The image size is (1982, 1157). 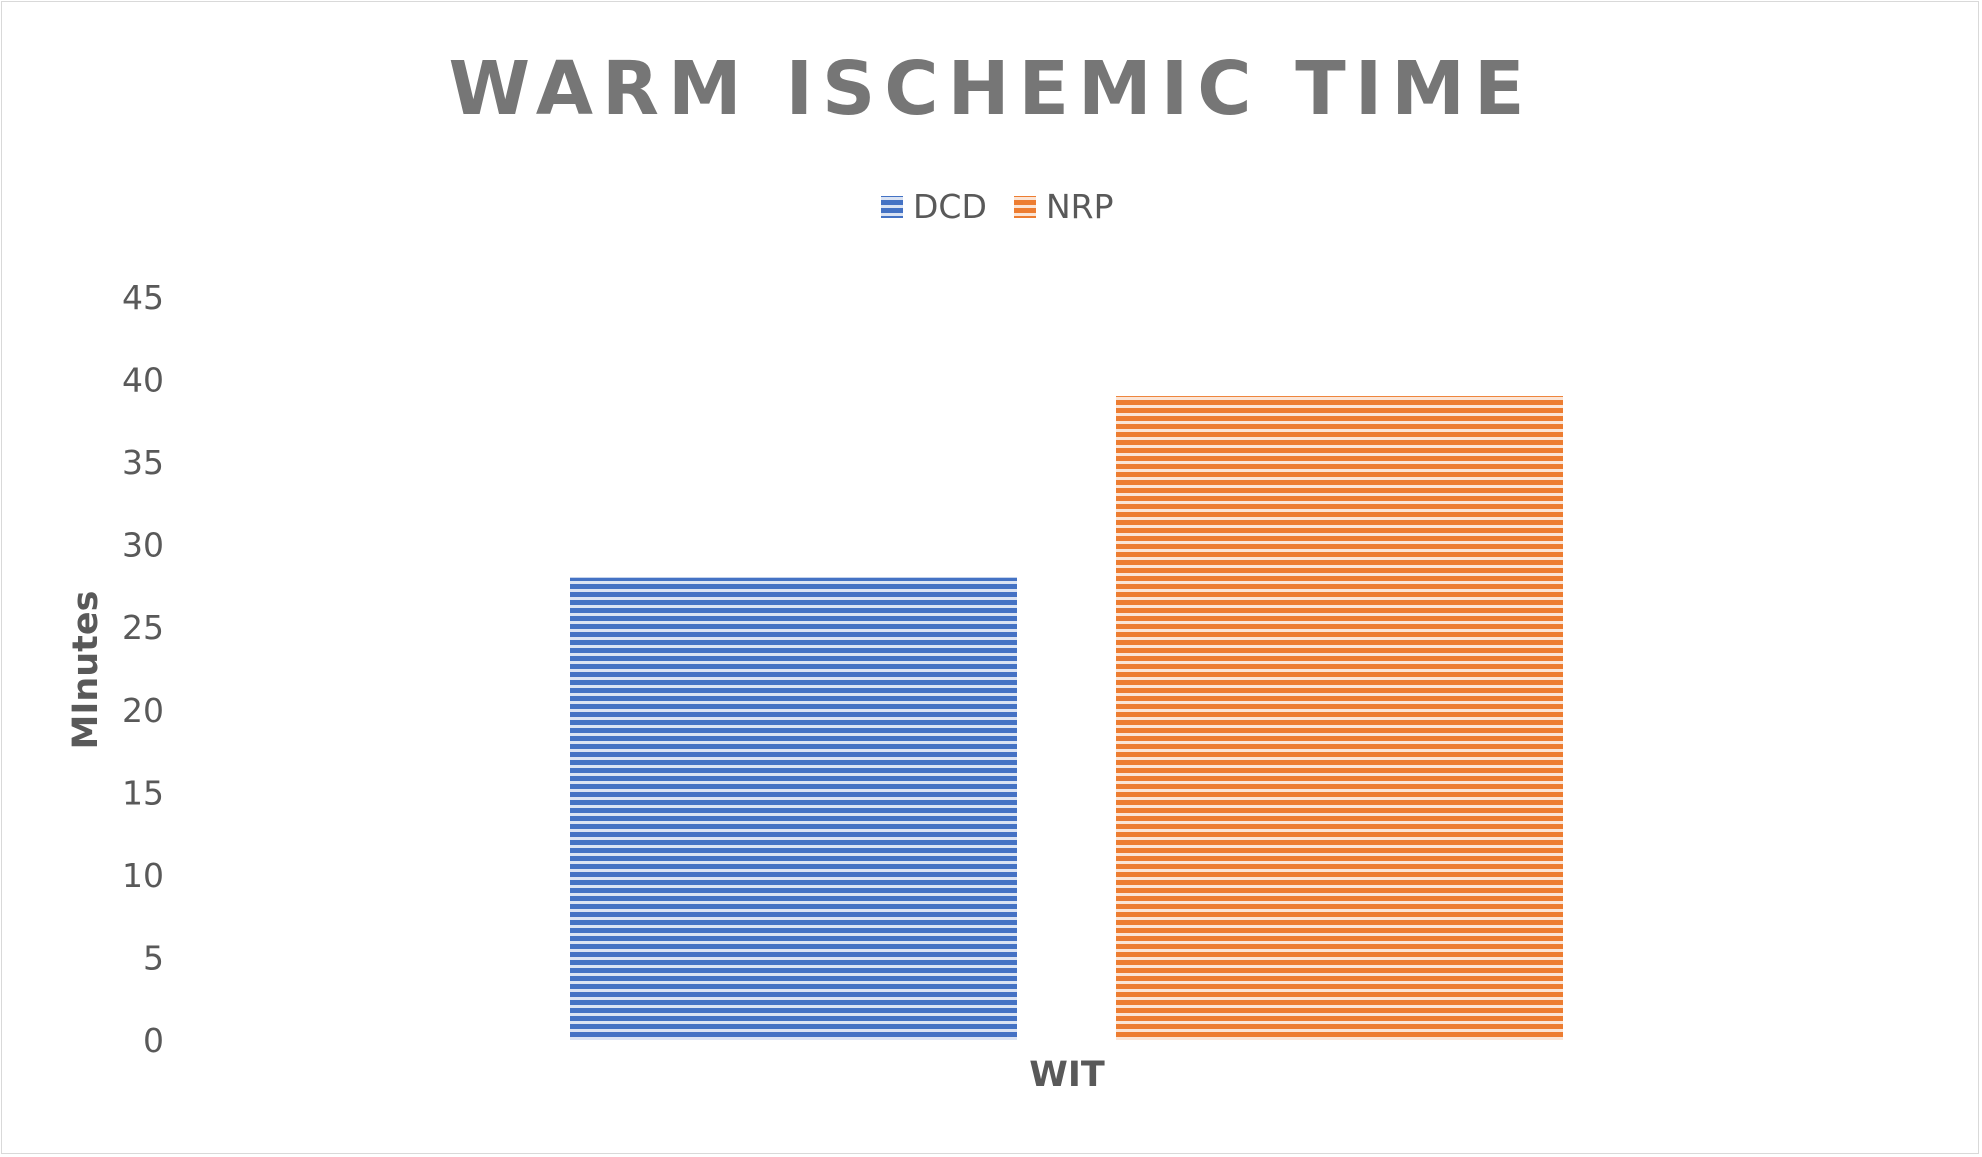 What do you see at coordinates (990, 89) in the screenshot?
I see `chart-title: WARM ISCHEMIC TIME` at bounding box center [990, 89].